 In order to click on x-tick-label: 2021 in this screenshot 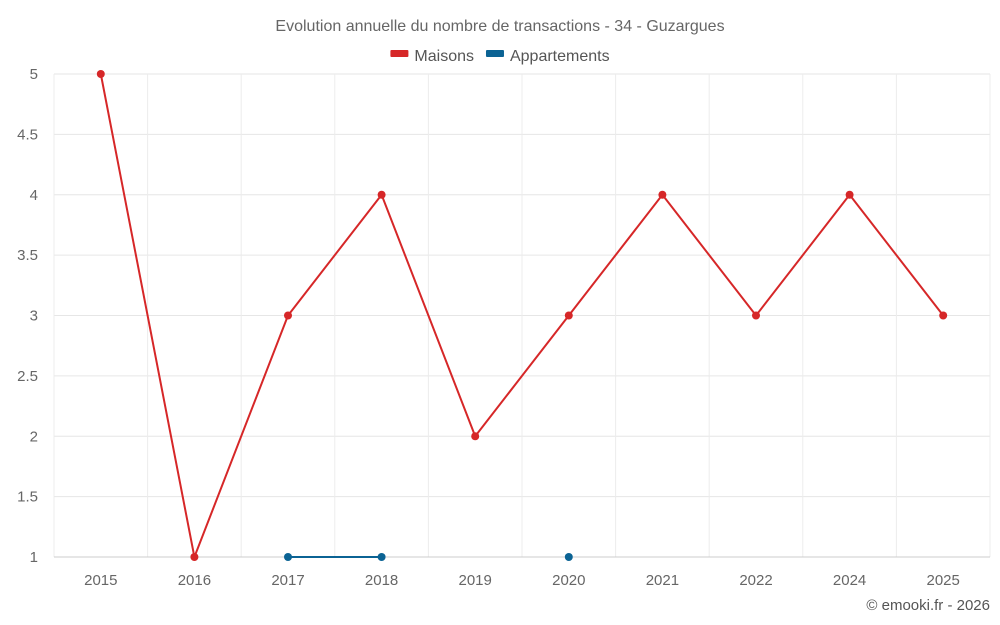, I will do `click(662, 580)`.